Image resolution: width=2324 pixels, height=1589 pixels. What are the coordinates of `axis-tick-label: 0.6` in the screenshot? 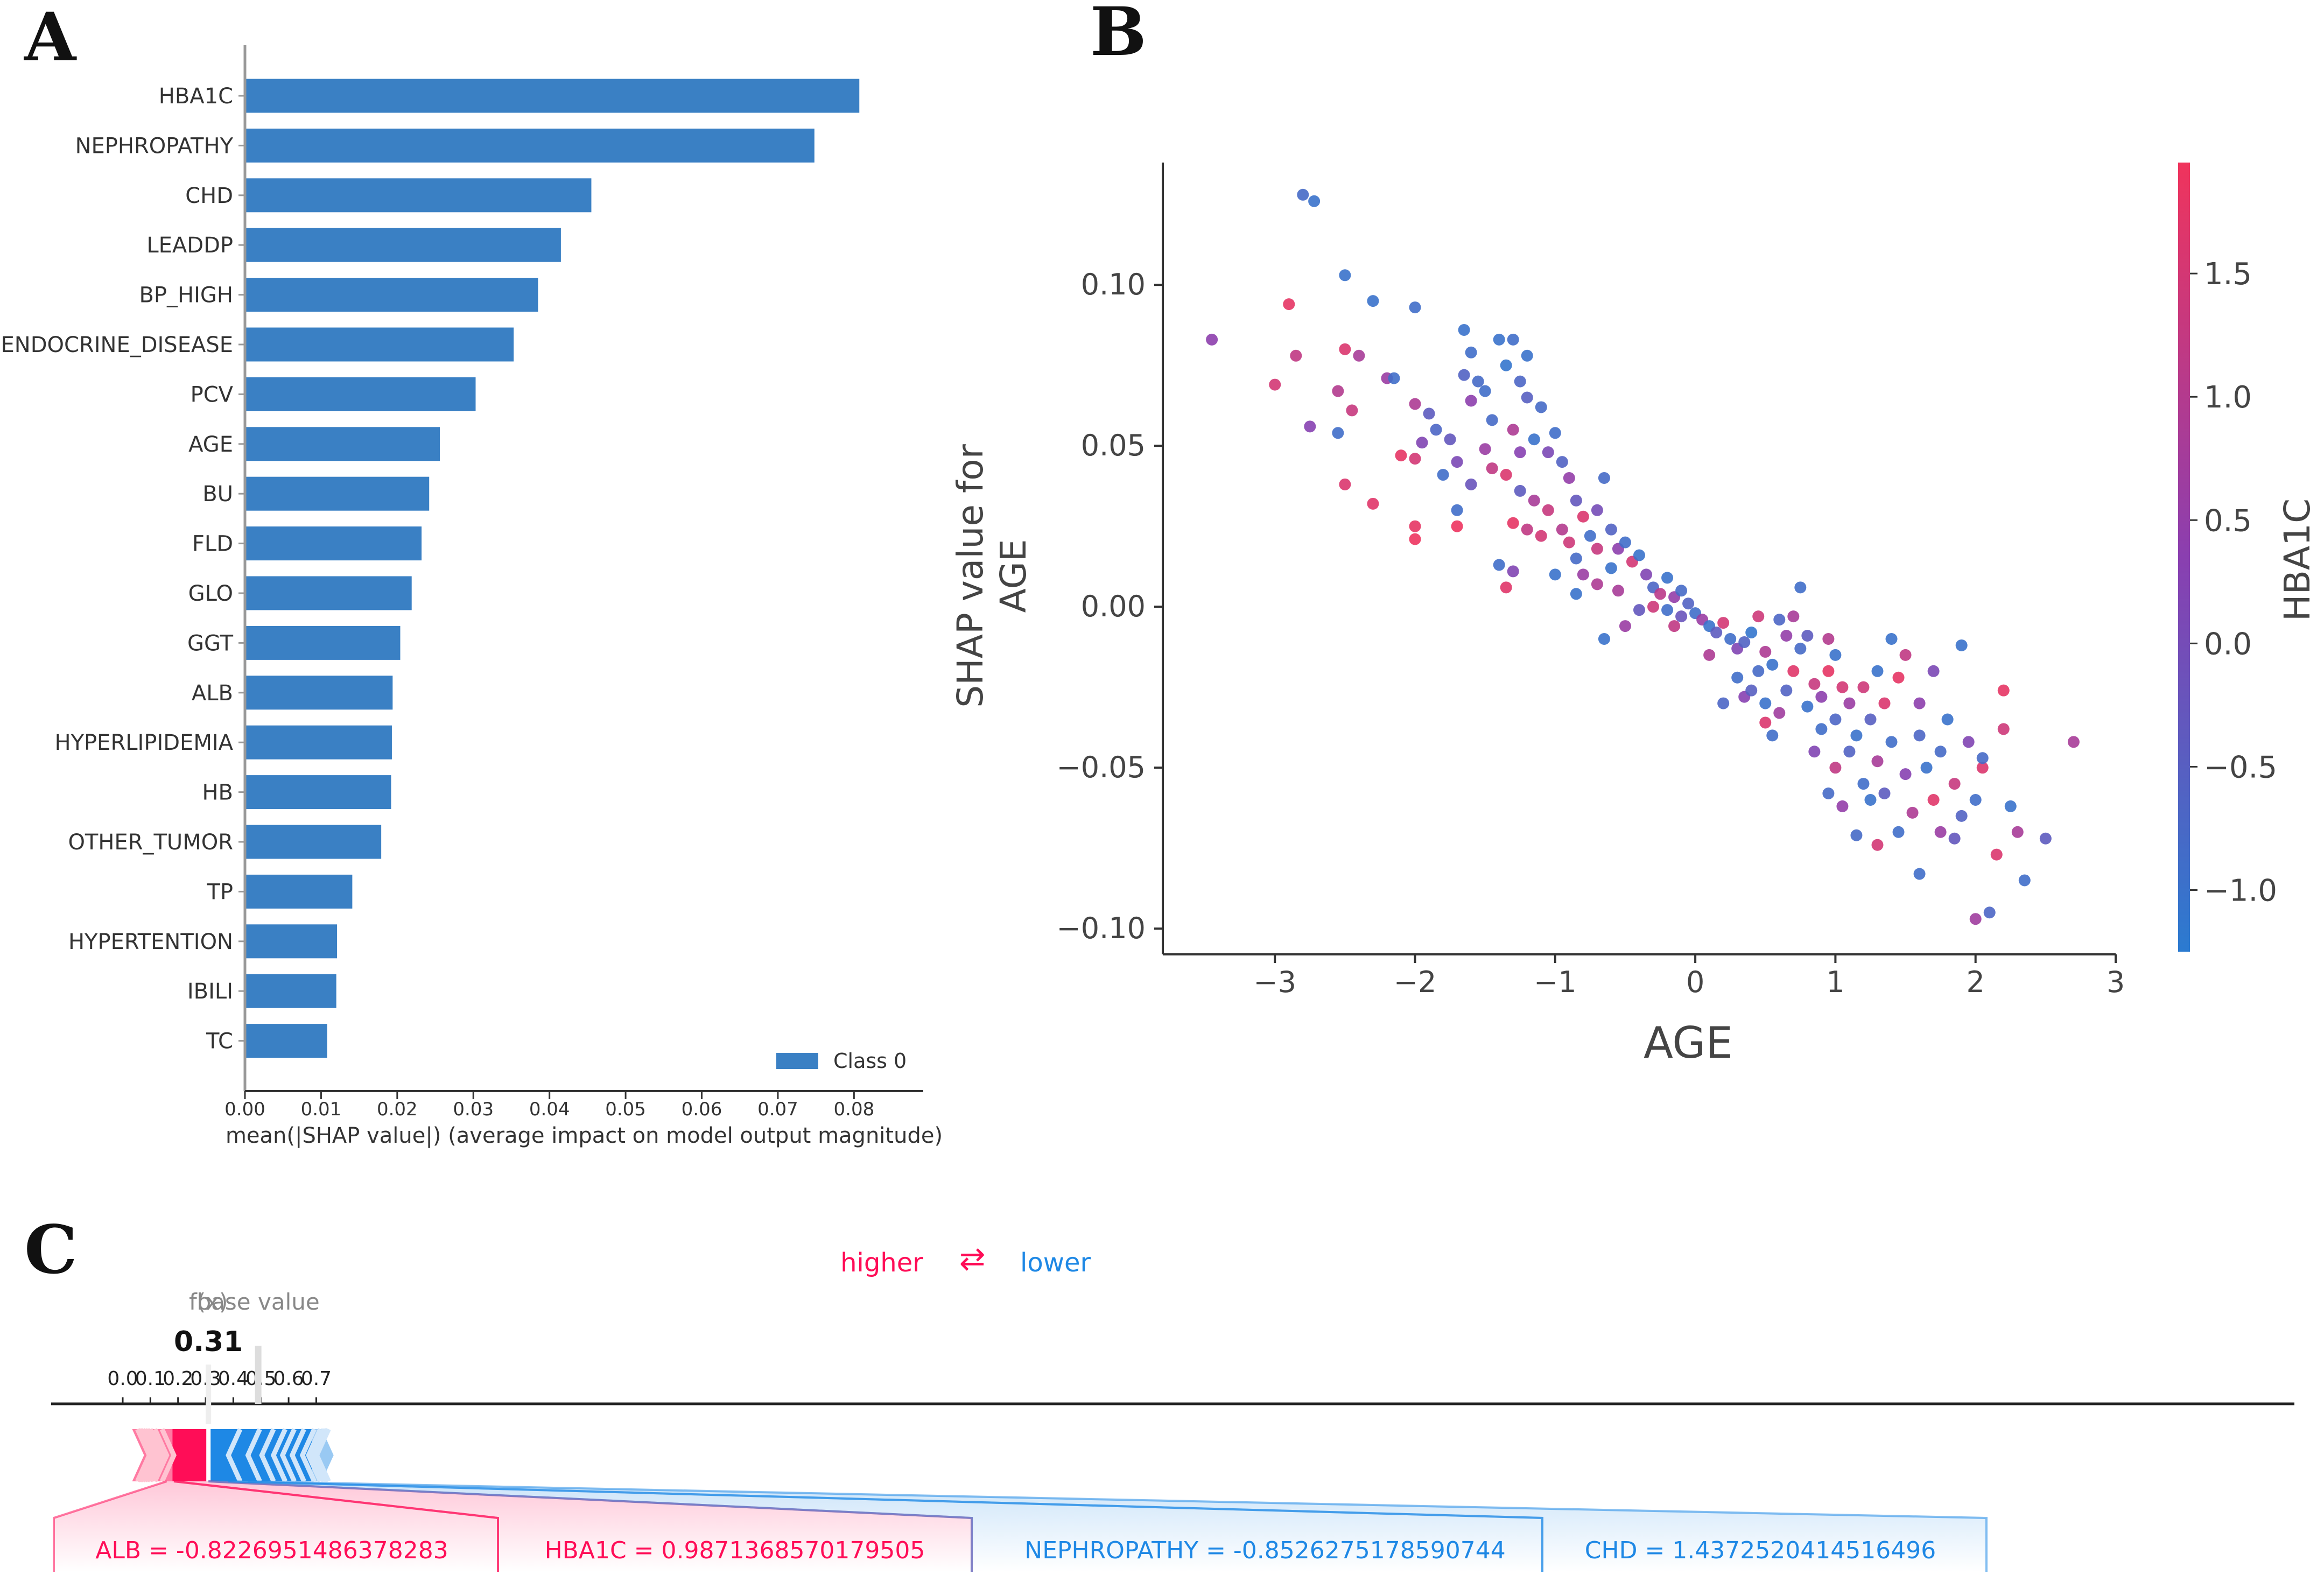 It's located at (288, 1379).